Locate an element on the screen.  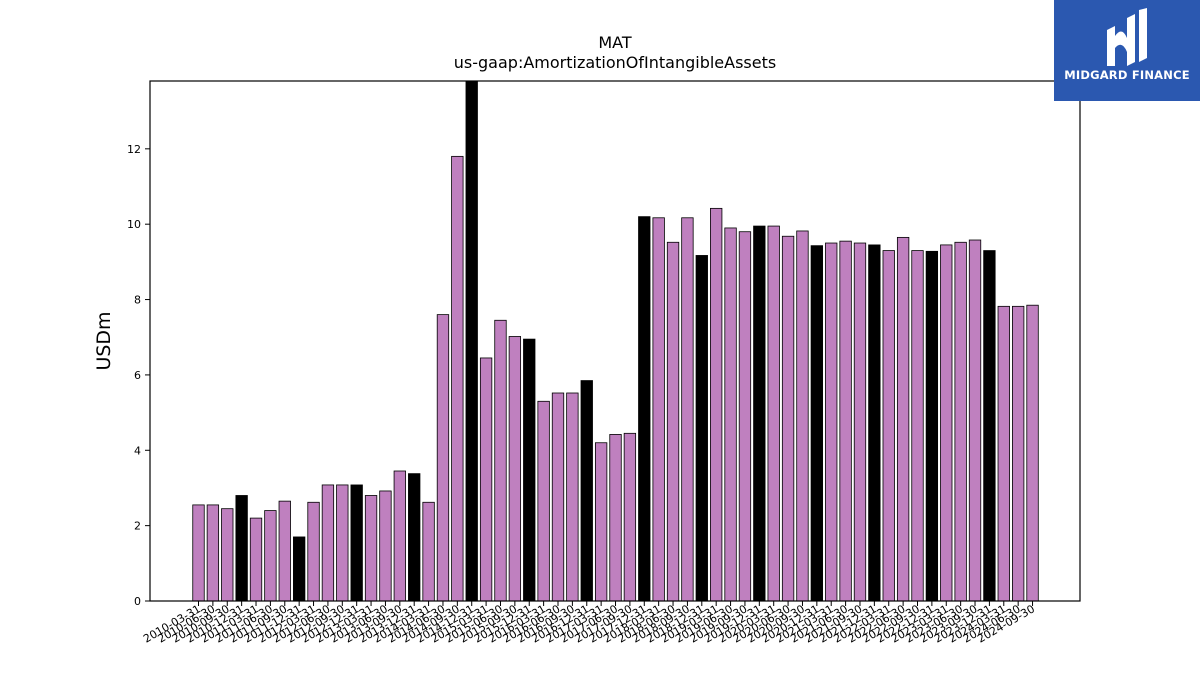
y-tick-label: 4 is located at coordinates (137, 450).